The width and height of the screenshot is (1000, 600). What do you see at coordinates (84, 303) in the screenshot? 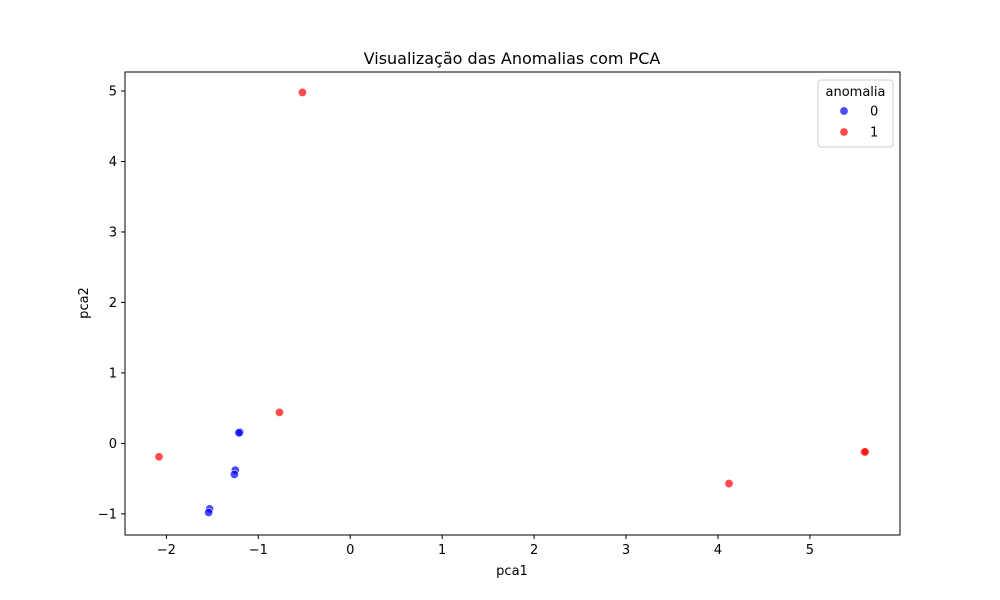
I see `y-axis-label: pca2` at bounding box center [84, 303].